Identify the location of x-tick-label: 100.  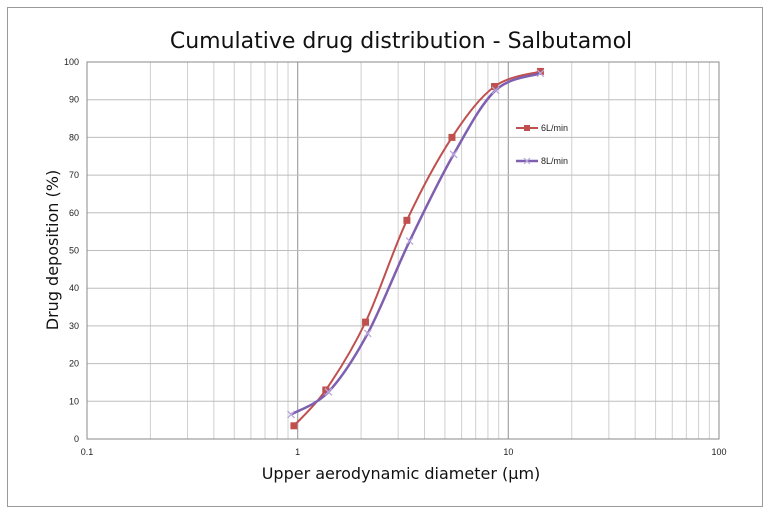
(718, 452).